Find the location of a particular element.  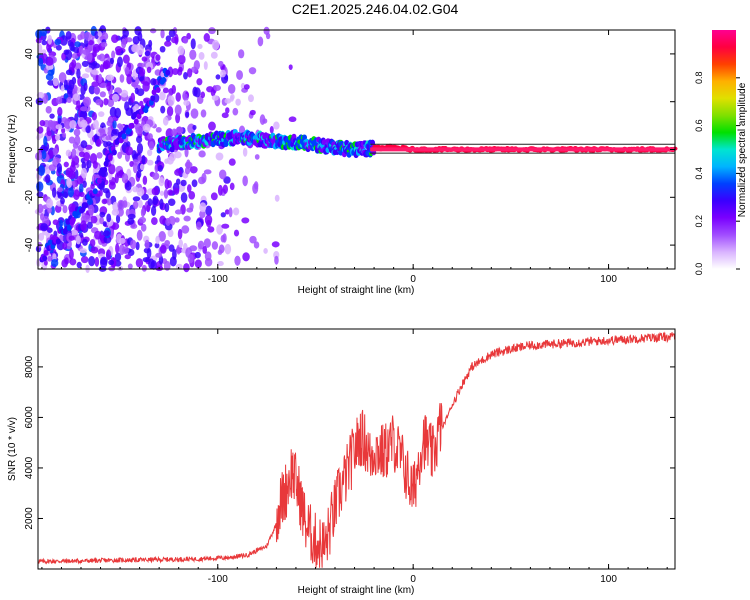

y-tick-label: 8000 is located at coordinates (29, 366).